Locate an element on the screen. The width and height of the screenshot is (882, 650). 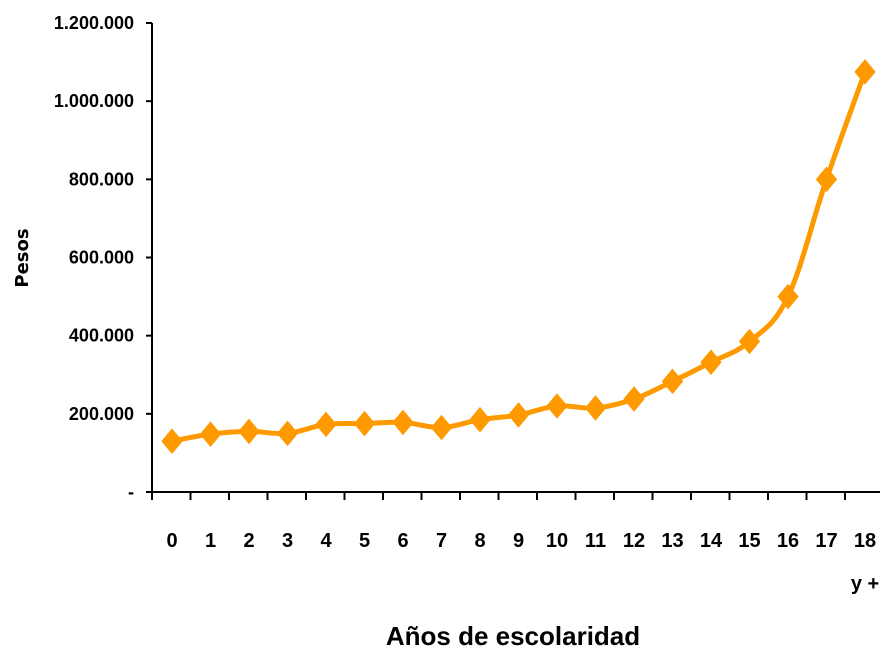
x-tick-label: 0 is located at coordinates (171, 541).